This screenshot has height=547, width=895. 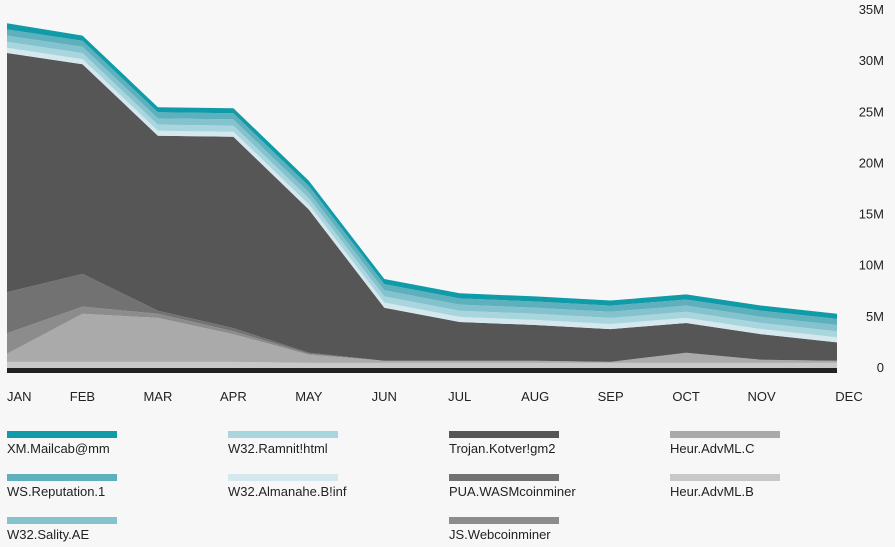 What do you see at coordinates (880, 367) in the screenshot?
I see `y-tick-label: 0` at bounding box center [880, 367].